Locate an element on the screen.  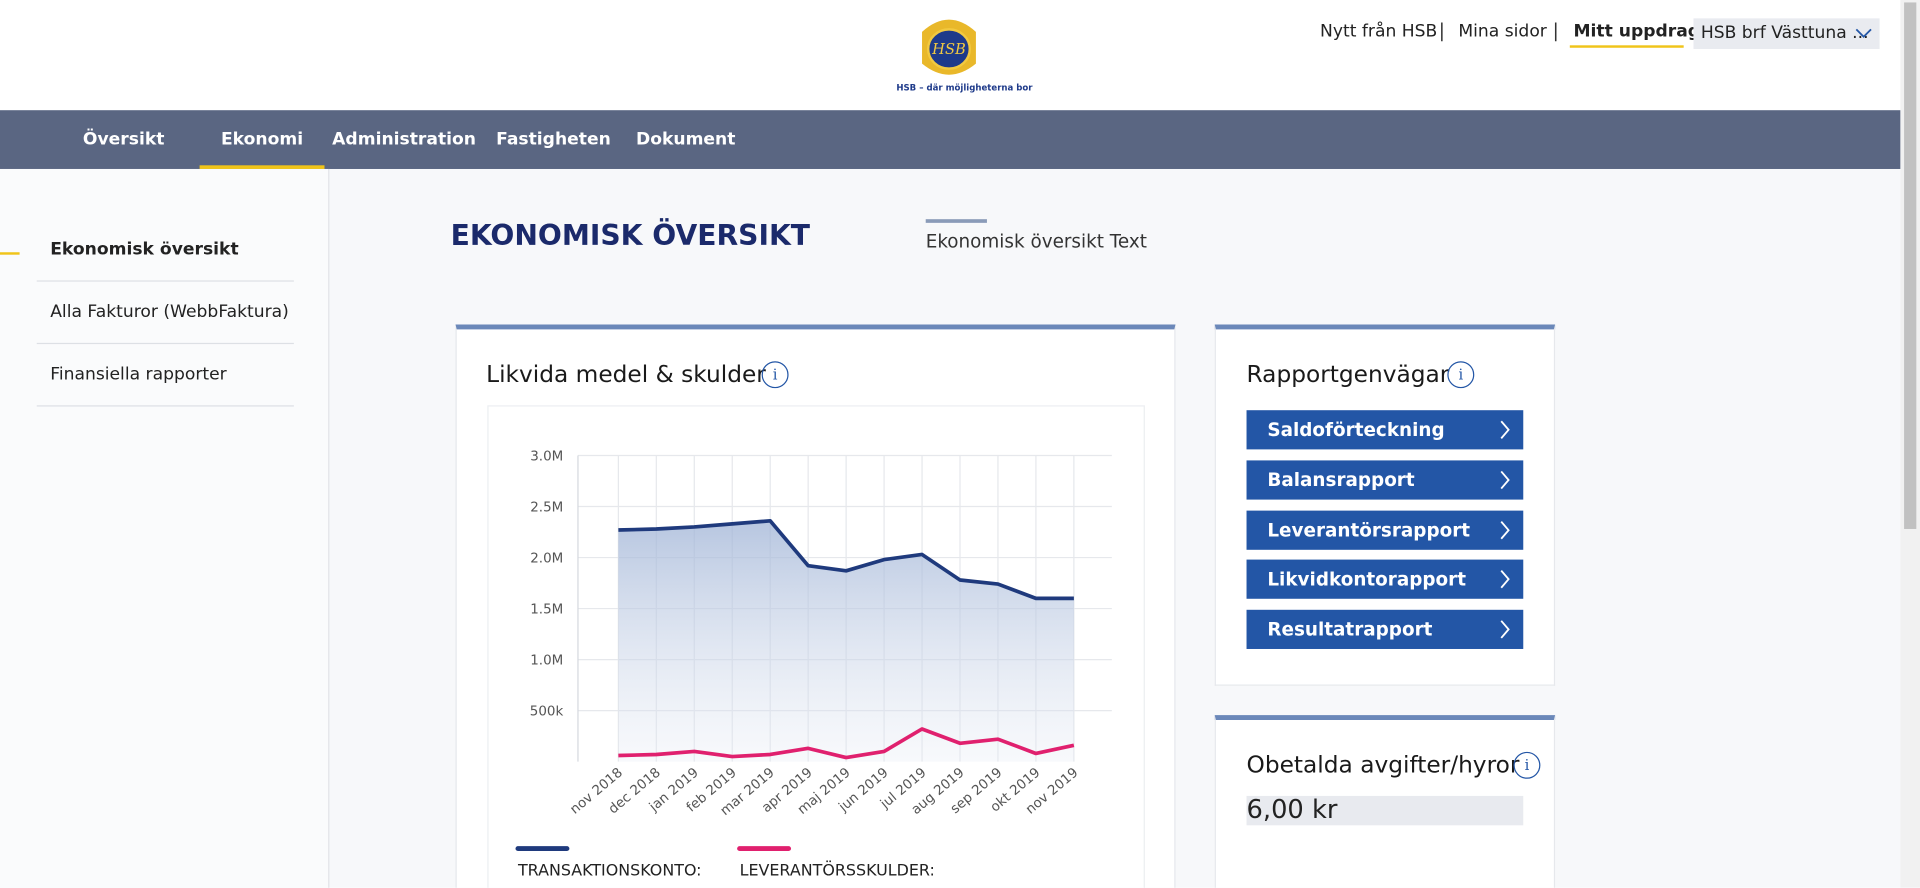
accent-line is located at coordinates (956, 221).